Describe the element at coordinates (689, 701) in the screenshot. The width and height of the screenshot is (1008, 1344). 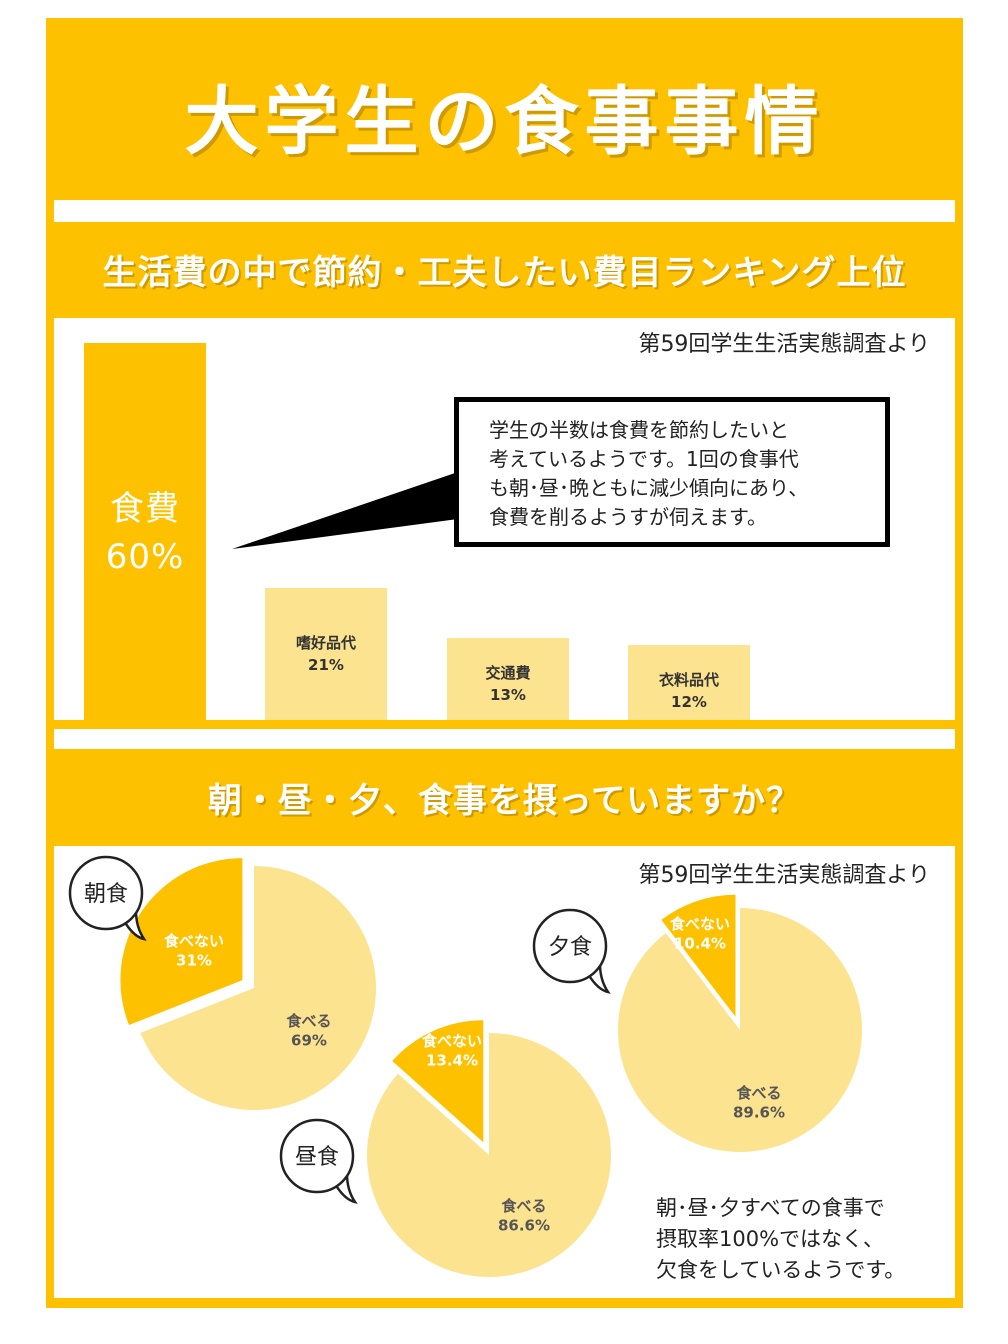
I see `bar-value-label: 12%` at that location.